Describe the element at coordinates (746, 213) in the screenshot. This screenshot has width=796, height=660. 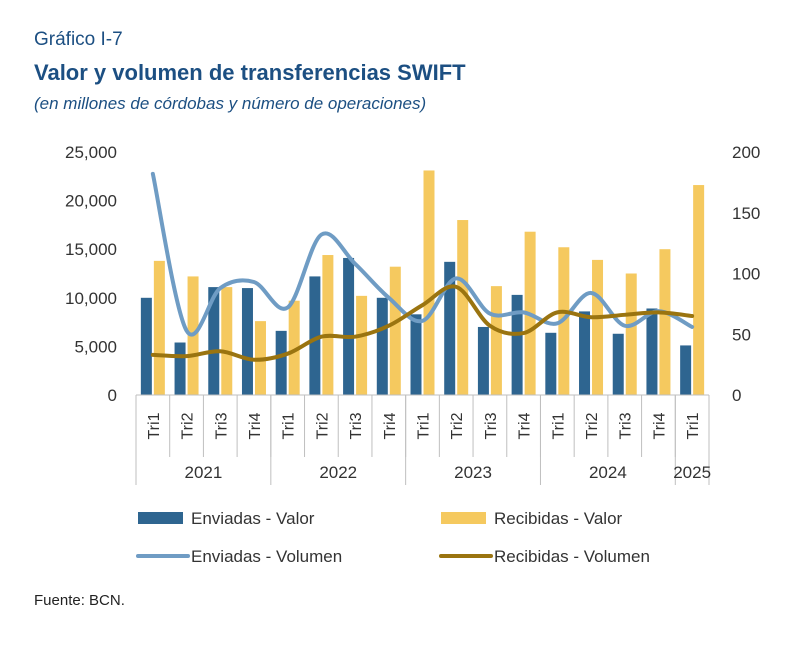
I see `right-tick-label: 150` at that location.